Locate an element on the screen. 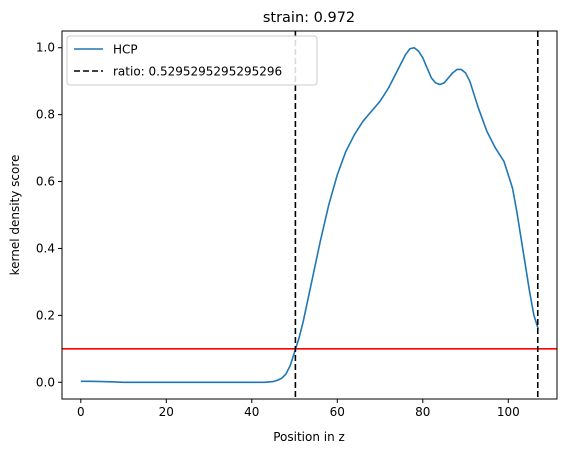 This screenshot has height=453, width=567. legend: HCP ratio: 0.5295295295295296 is located at coordinates (192, 60).